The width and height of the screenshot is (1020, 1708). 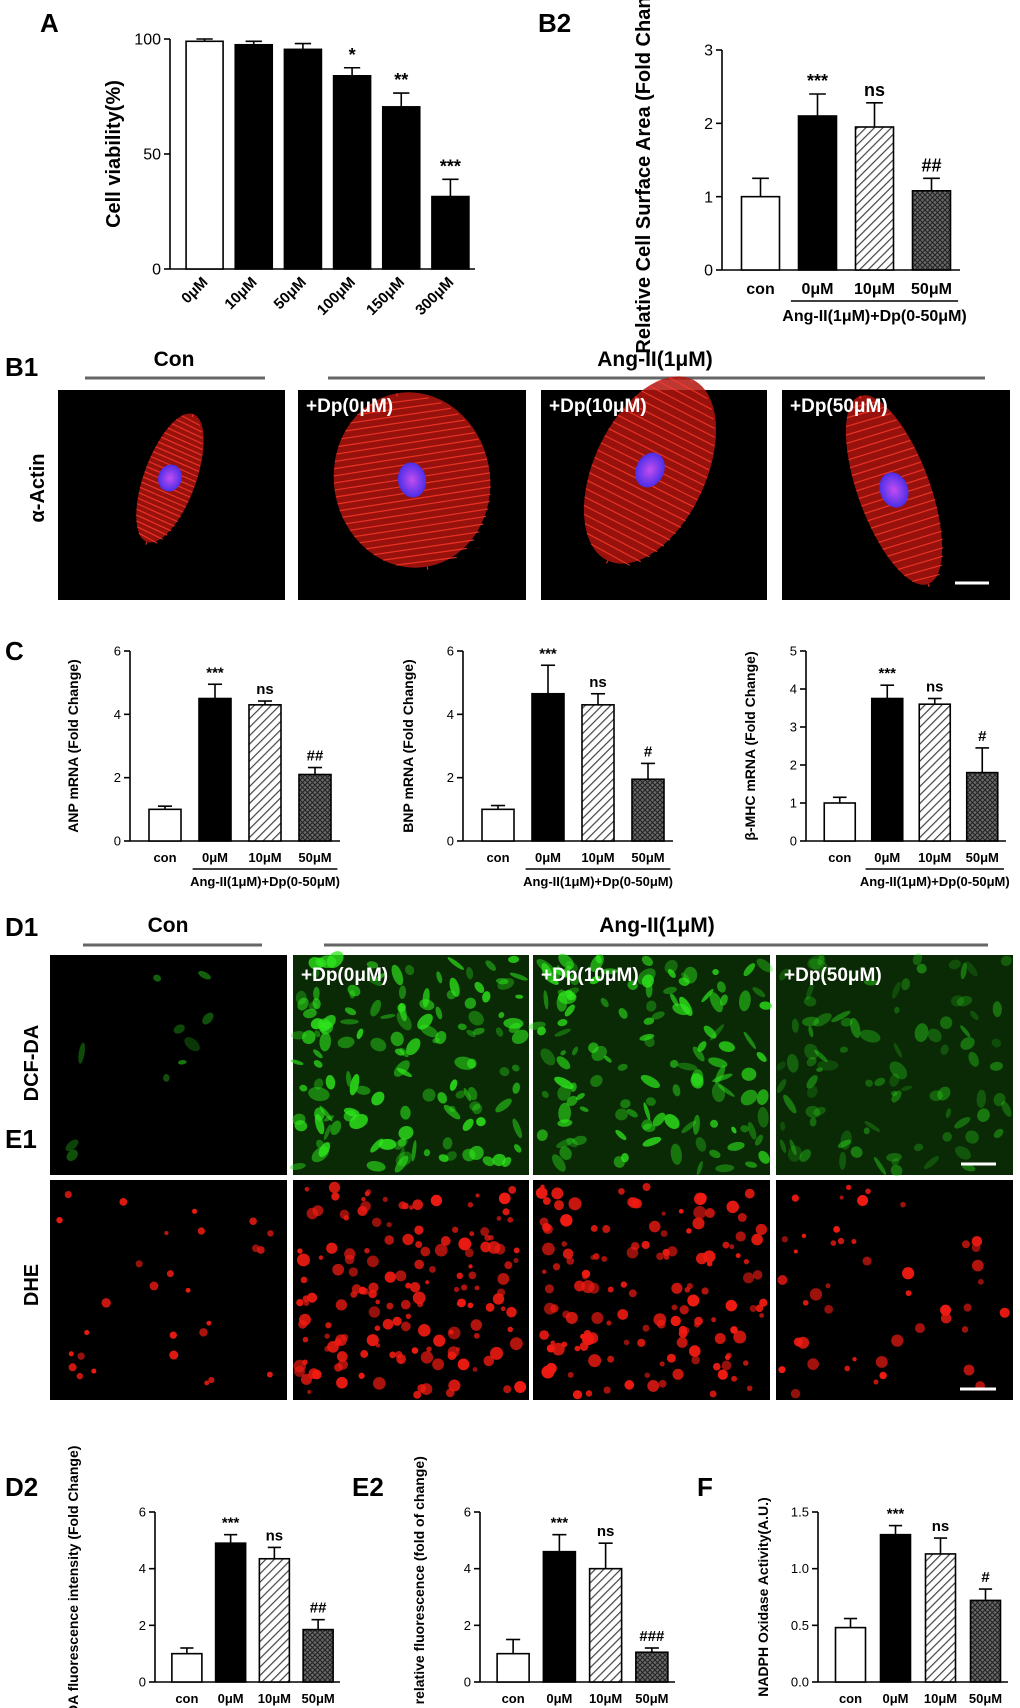 What do you see at coordinates (117, 651) in the screenshot?
I see `y-tick-label: 6` at bounding box center [117, 651].